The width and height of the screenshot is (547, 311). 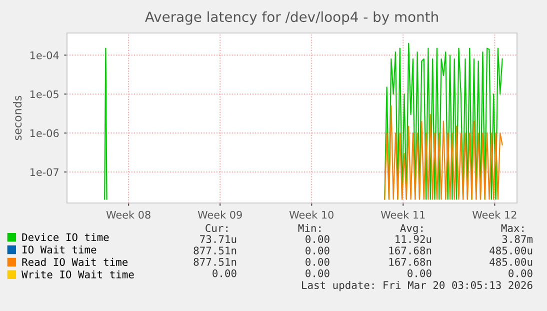 I want to click on chart-title: Average latency for /dev/loop4 - by month, so click(x=291, y=18).